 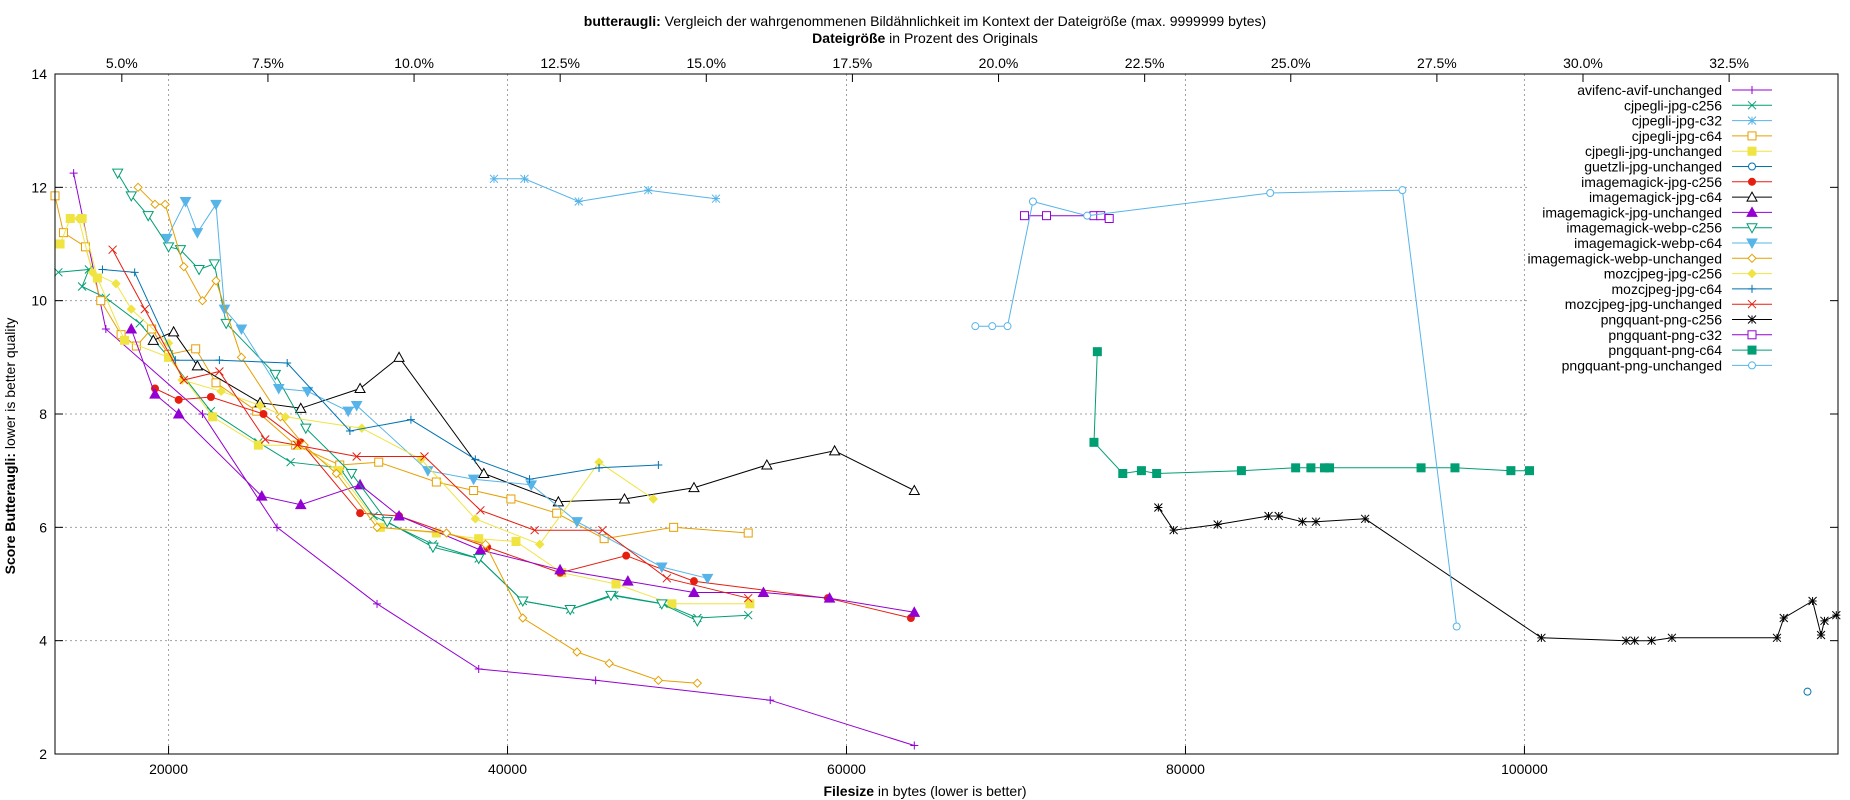 What do you see at coordinates (1690, 335) in the screenshot?
I see `legend-entry: pngquant-png-c32` at bounding box center [1690, 335].